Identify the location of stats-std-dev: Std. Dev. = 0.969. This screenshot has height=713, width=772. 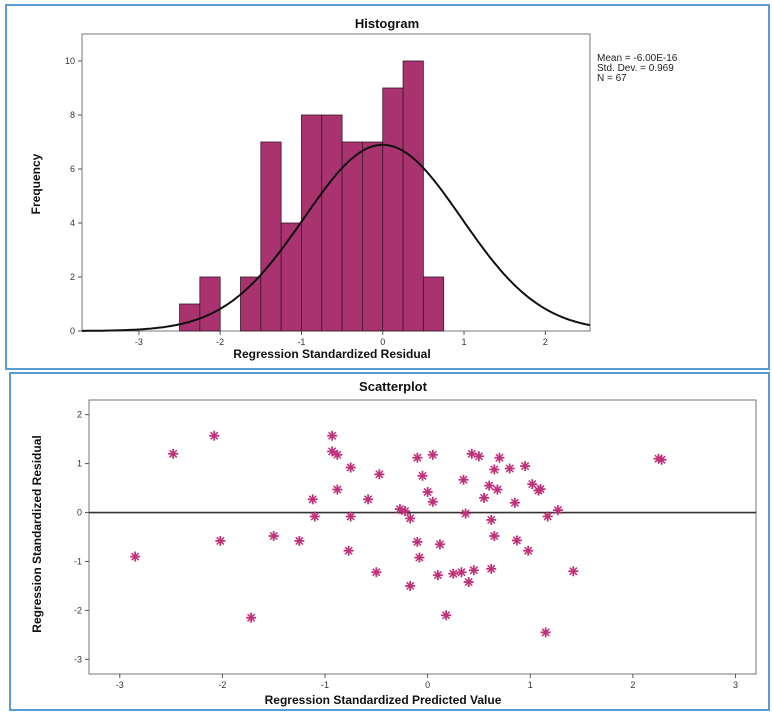
(635, 68).